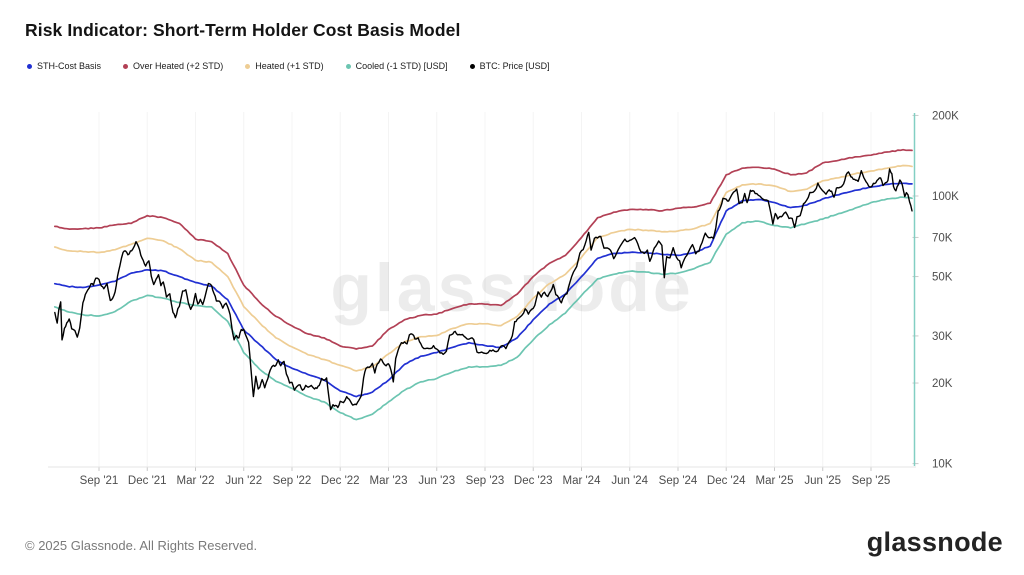 The height and width of the screenshot is (575, 1024). Describe the element at coordinates (934, 542) in the screenshot. I see `glassnode-logo: glassnode` at that location.